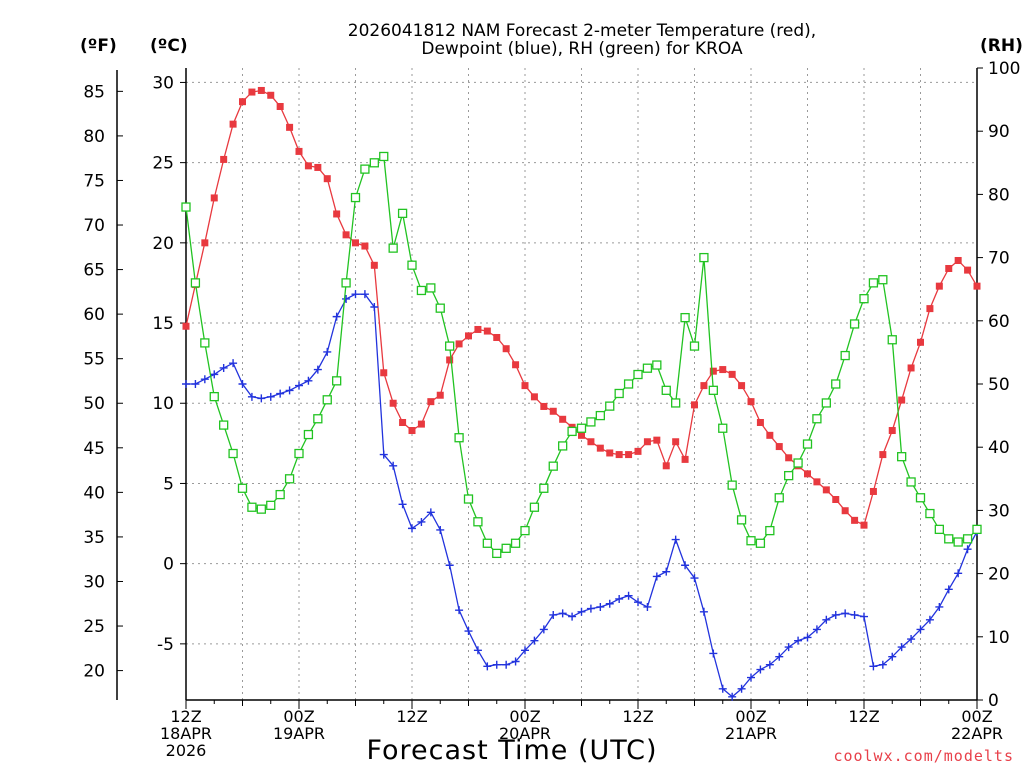 This screenshot has height=768, width=1024. I want to click on rh-unit-label: (RH), so click(1001, 46).